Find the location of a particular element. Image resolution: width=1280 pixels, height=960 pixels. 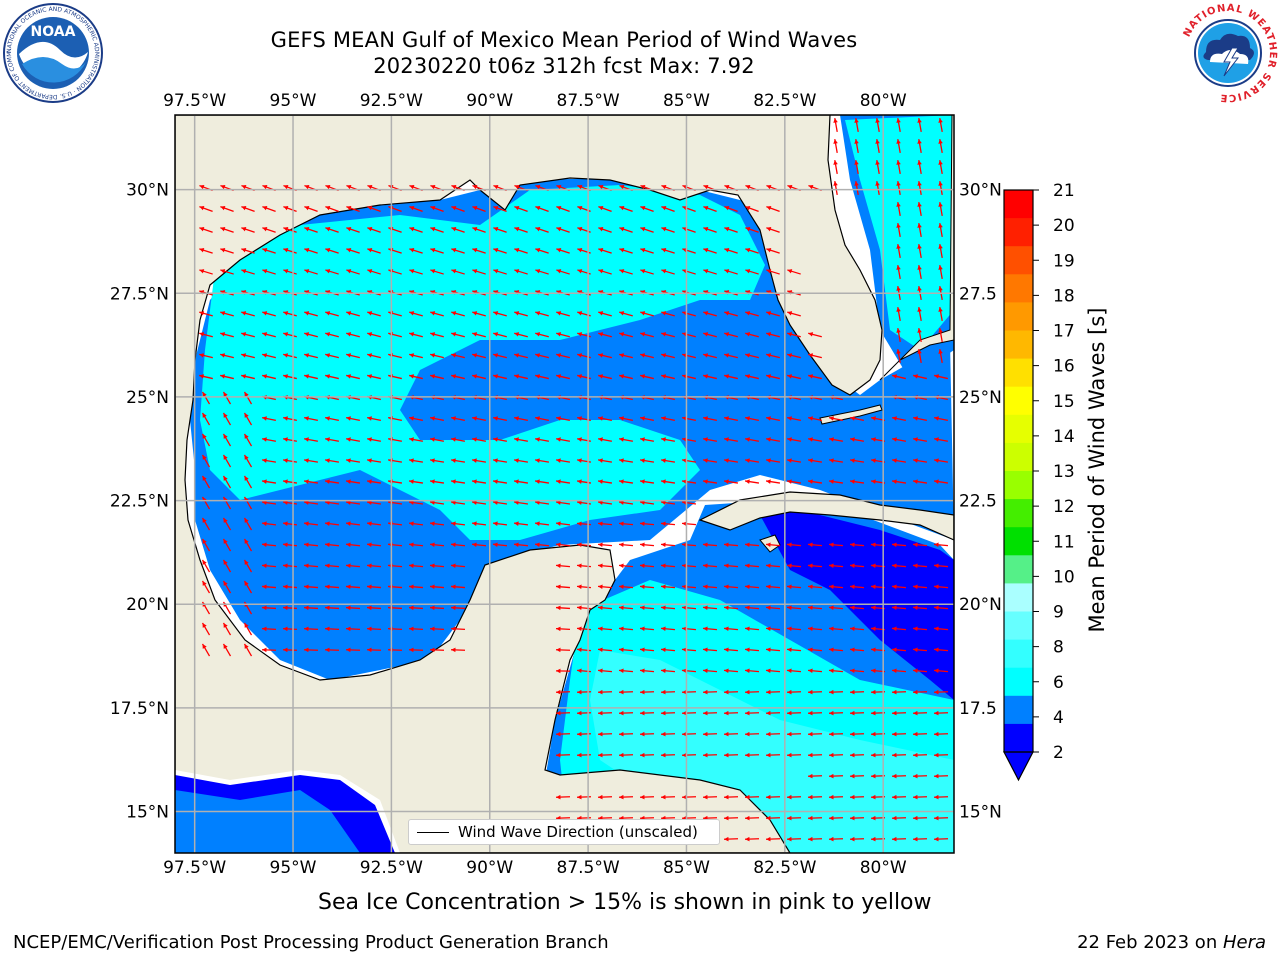

colorbar-tick-label: 8 is located at coordinates (1058, 648).